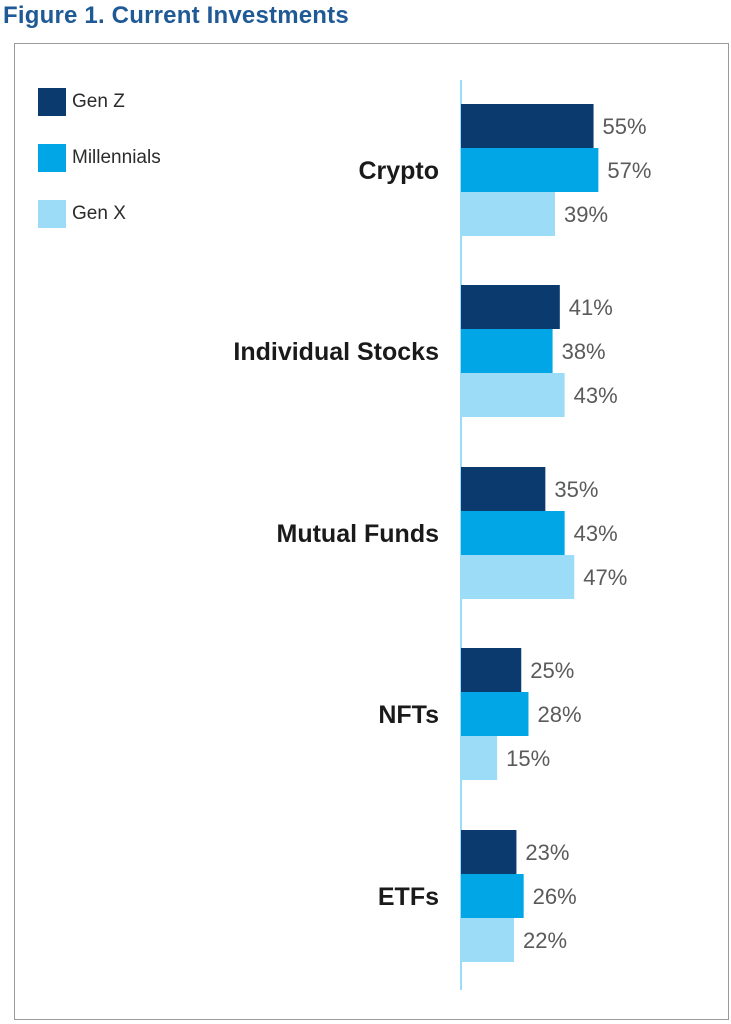 This screenshot has height=1024, width=731. Describe the element at coordinates (576, 489) in the screenshot. I see `data-label: 35%` at that location.